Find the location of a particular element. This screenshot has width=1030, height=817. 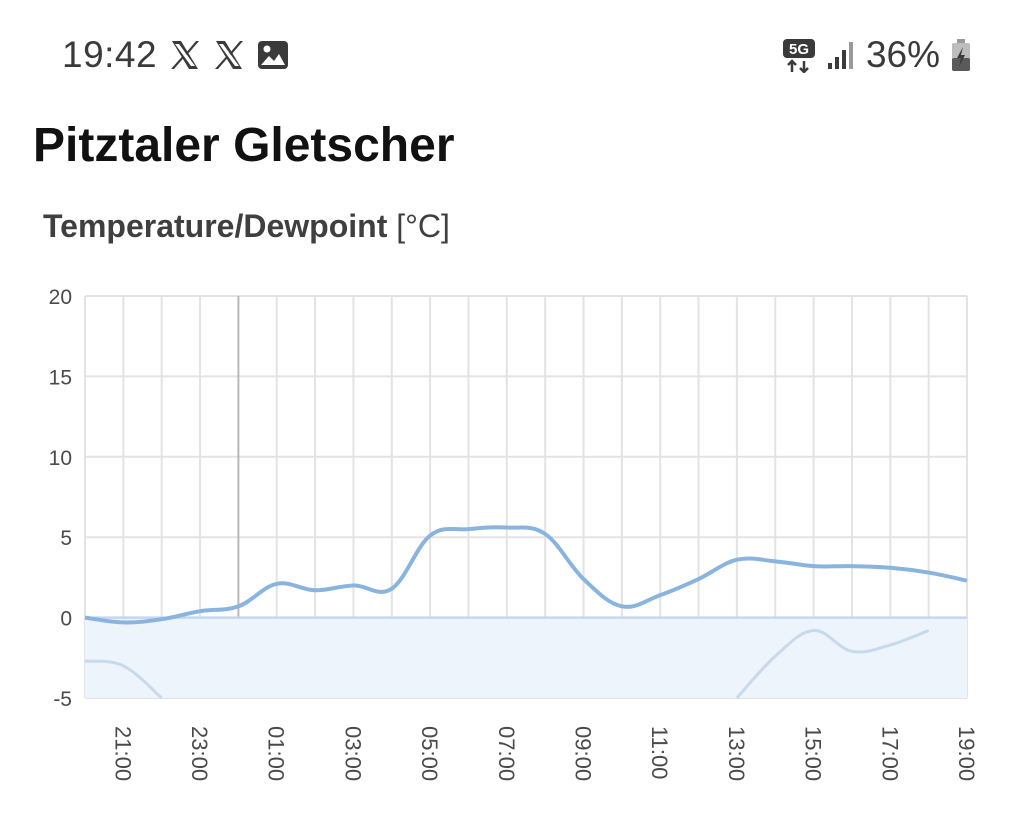

svg-text: 5G is located at coordinates (799, 49).